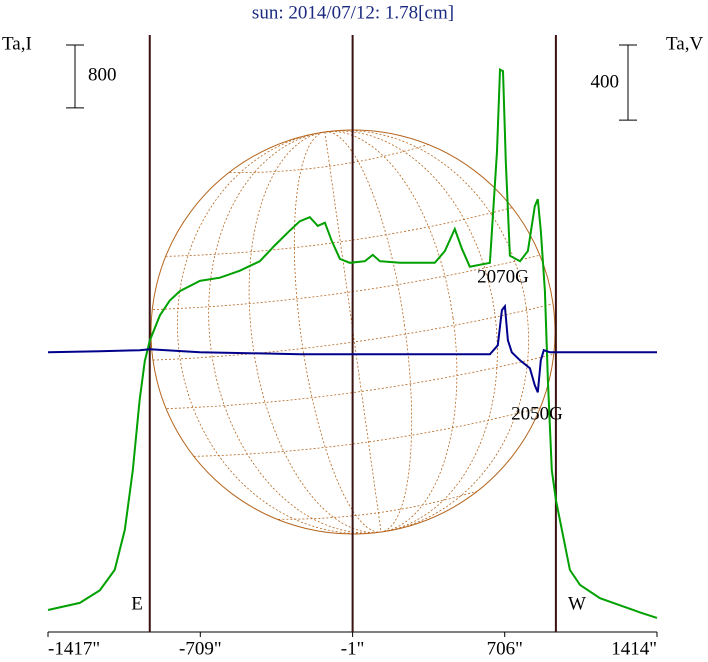 Image resolution: width=708 pixels, height=662 pixels. I want to click on annotation: 2070G, so click(503, 276).